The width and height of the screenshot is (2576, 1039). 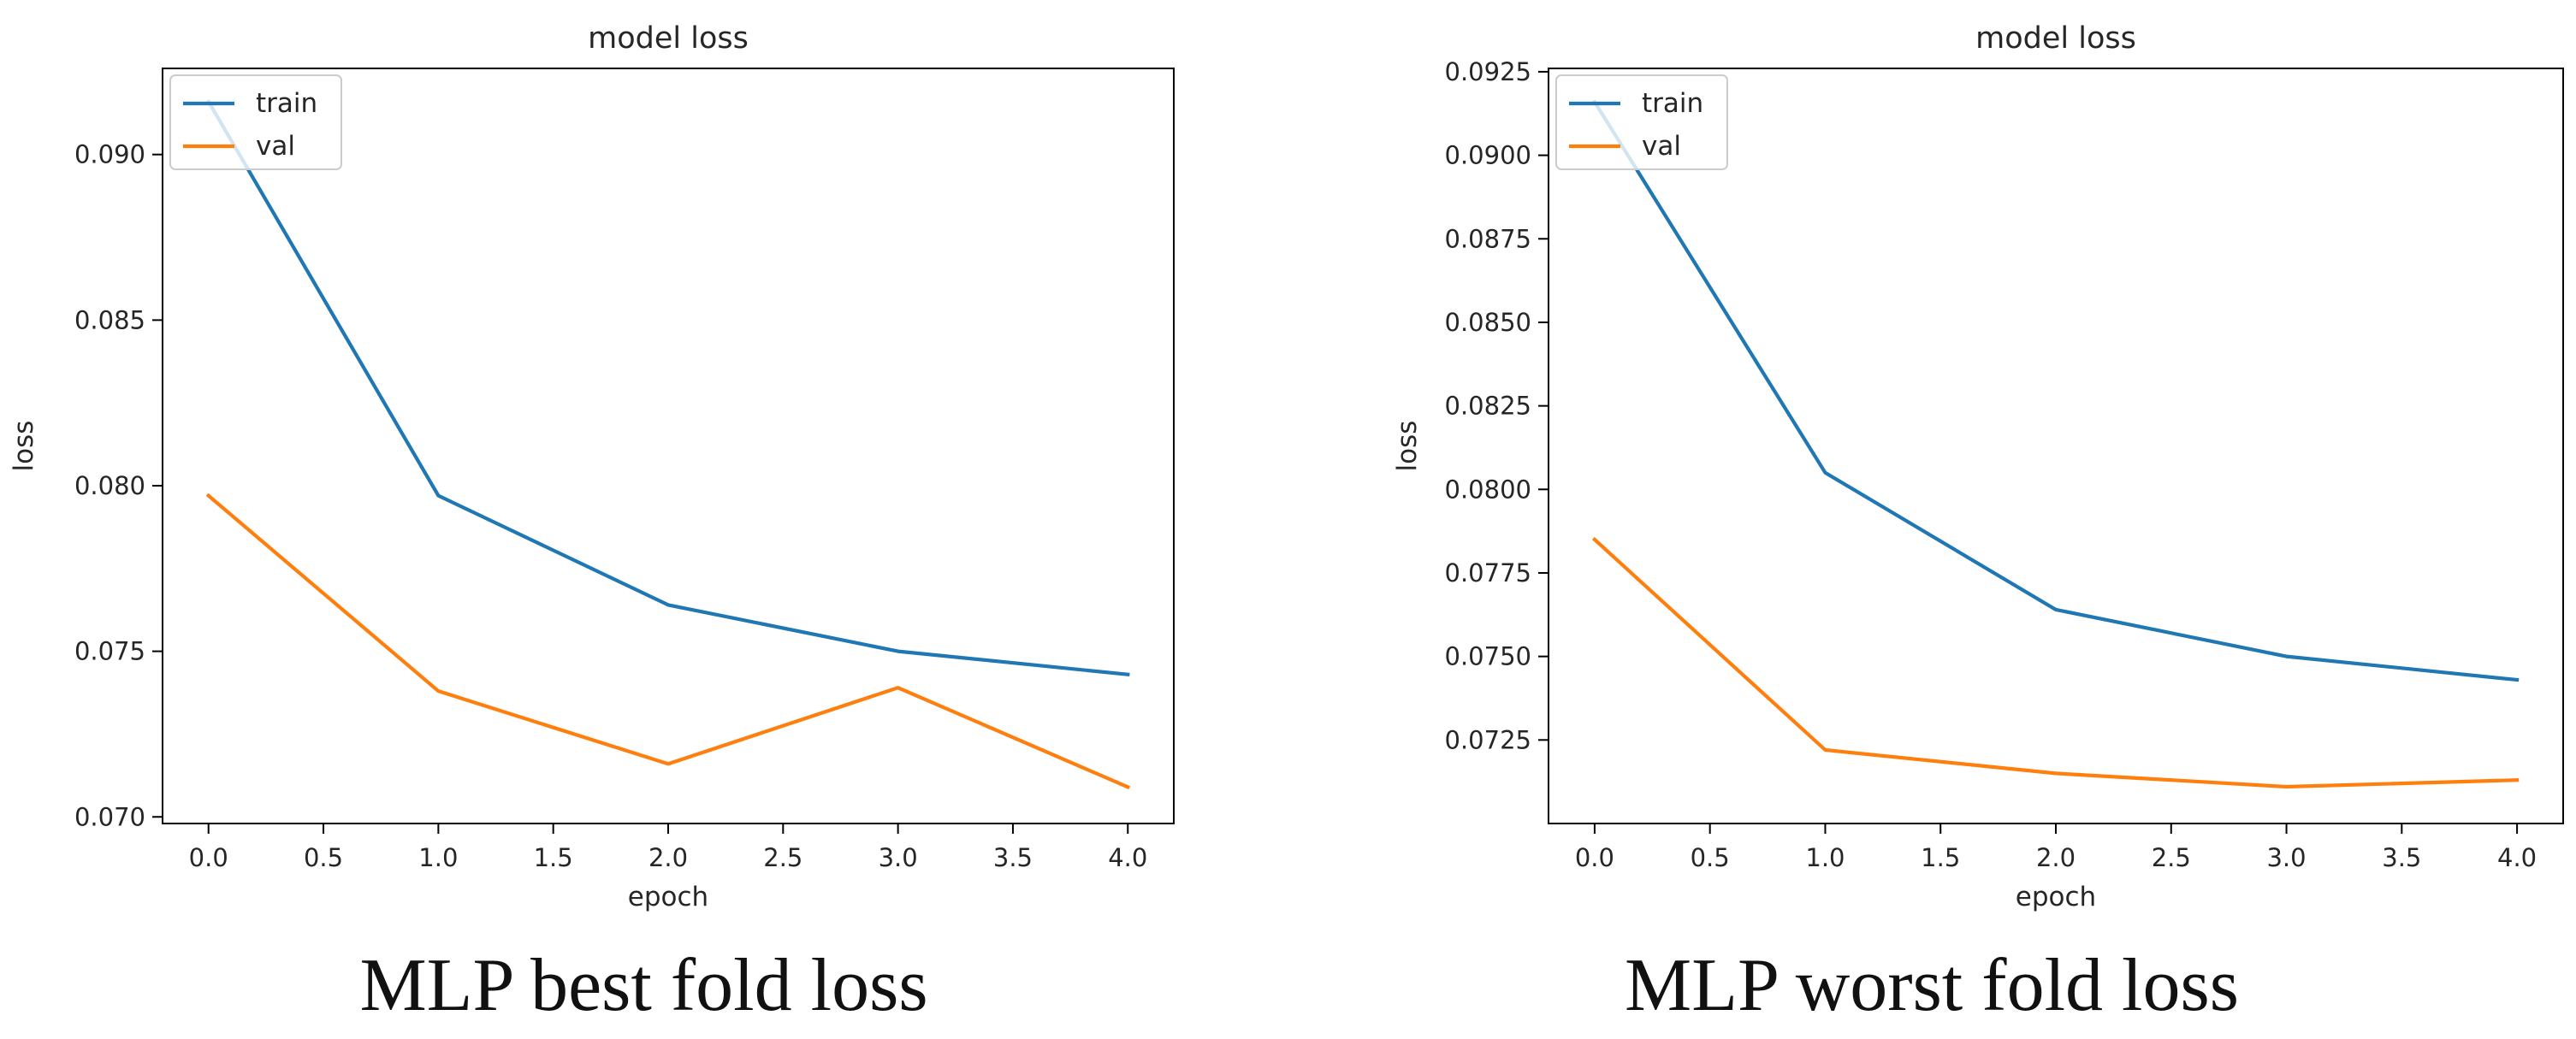 What do you see at coordinates (109, 486) in the screenshot?
I see `y-tick-label: 0.080` at bounding box center [109, 486].